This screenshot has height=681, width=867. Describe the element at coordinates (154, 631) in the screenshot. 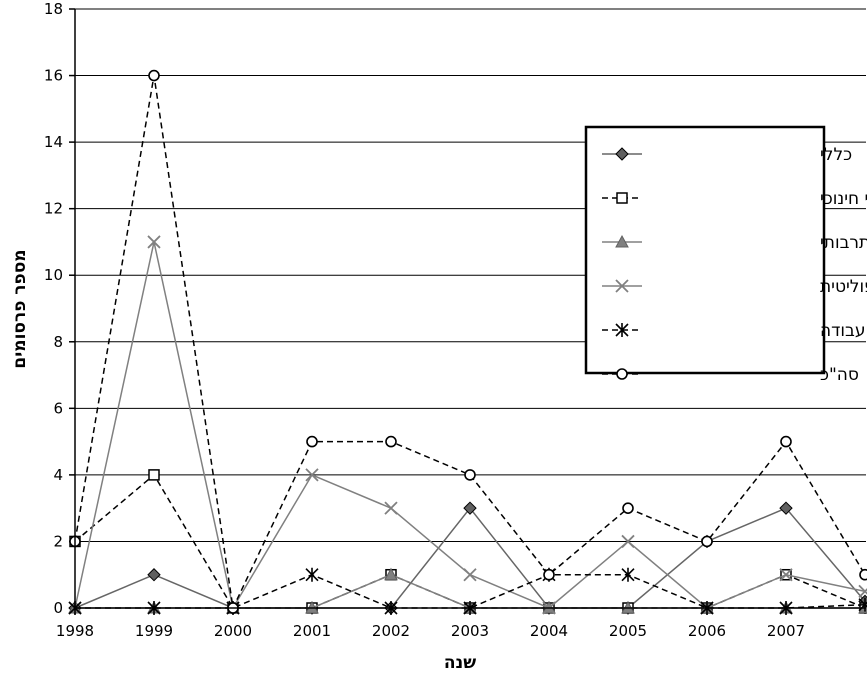

I see `x-tick-label: 1999` at that location.